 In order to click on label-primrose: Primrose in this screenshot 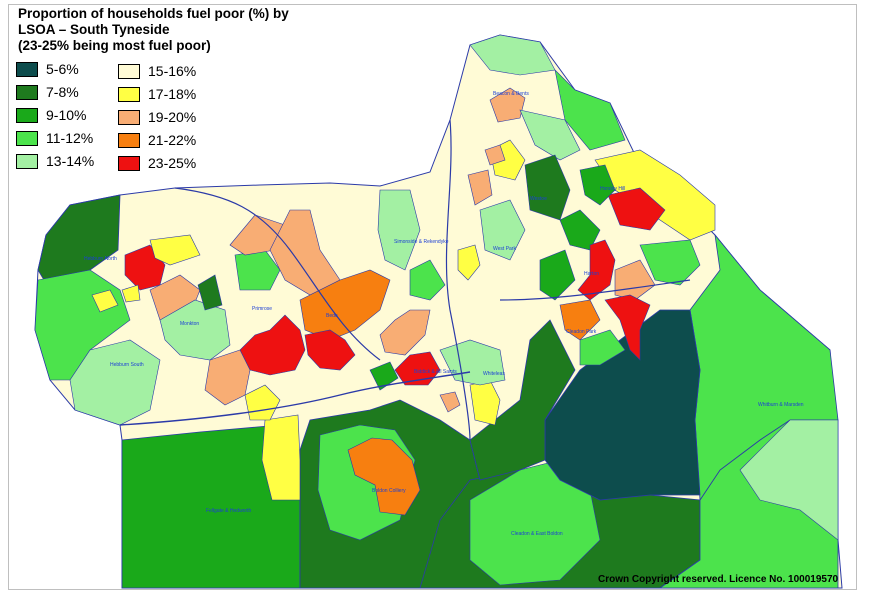, I will do `click(262, 309)`.